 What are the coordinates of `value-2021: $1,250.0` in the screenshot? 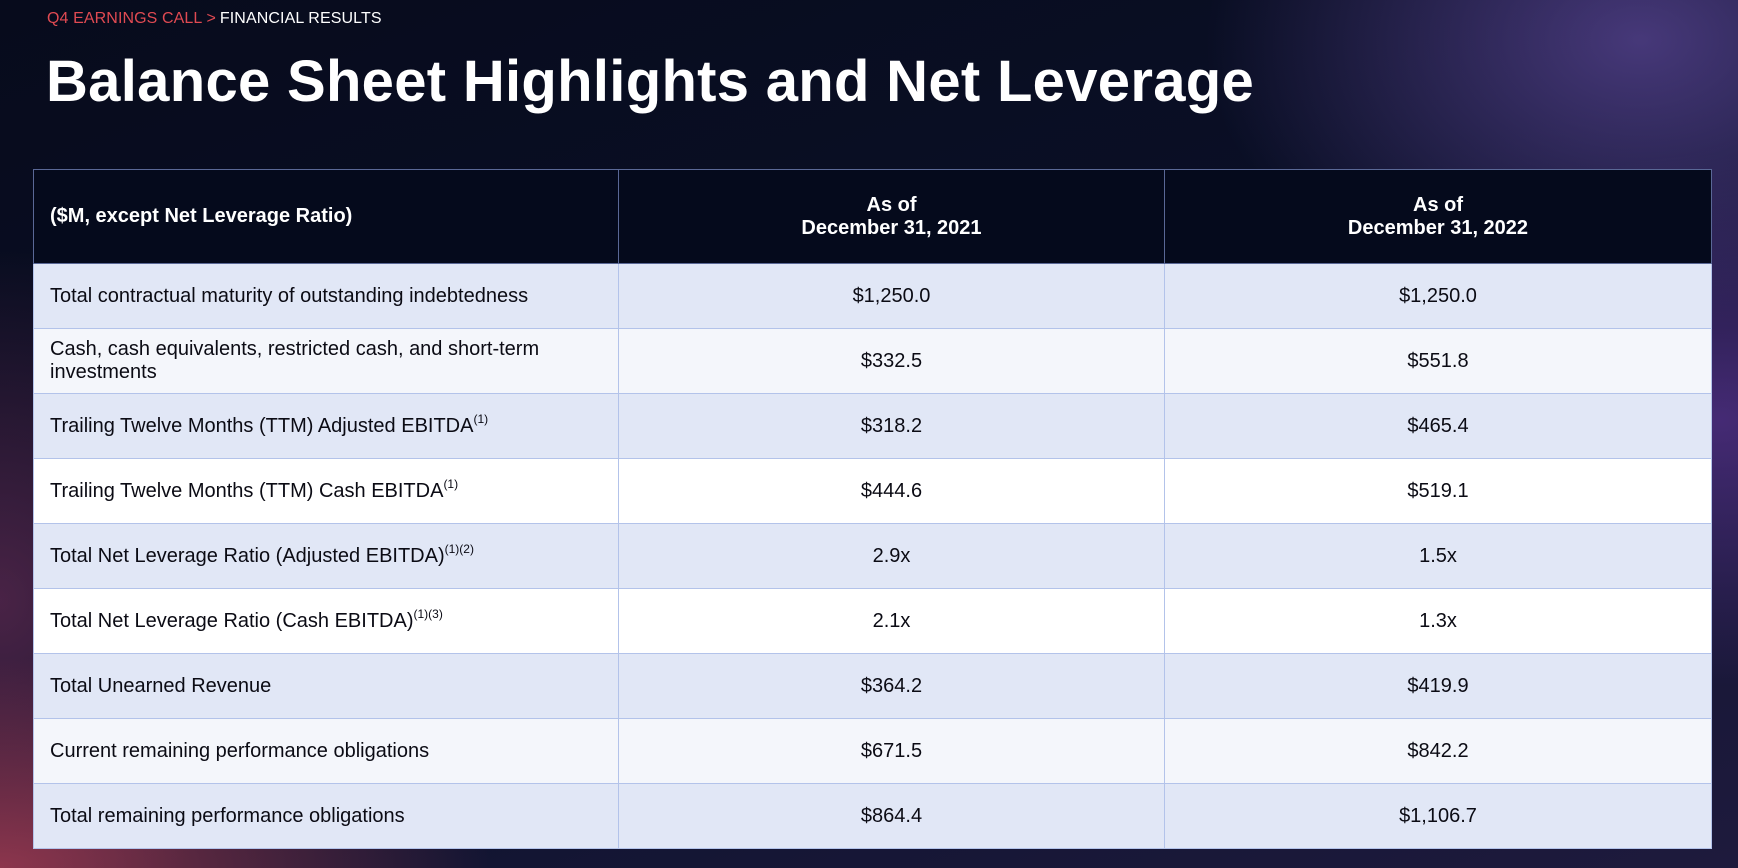 It's located at (891, 296).